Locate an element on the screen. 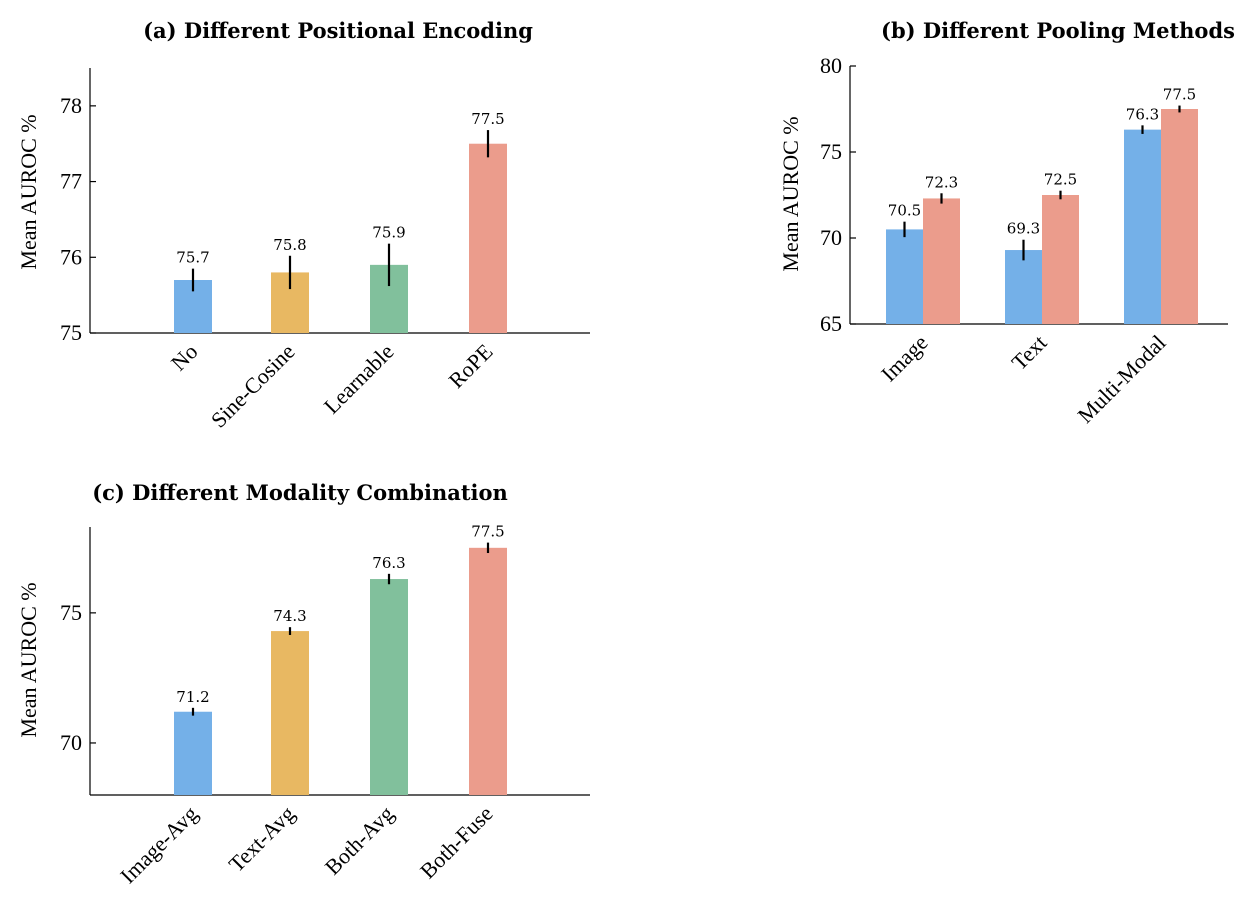  data-label: 72.5 is located at coordinates (1060, 180).